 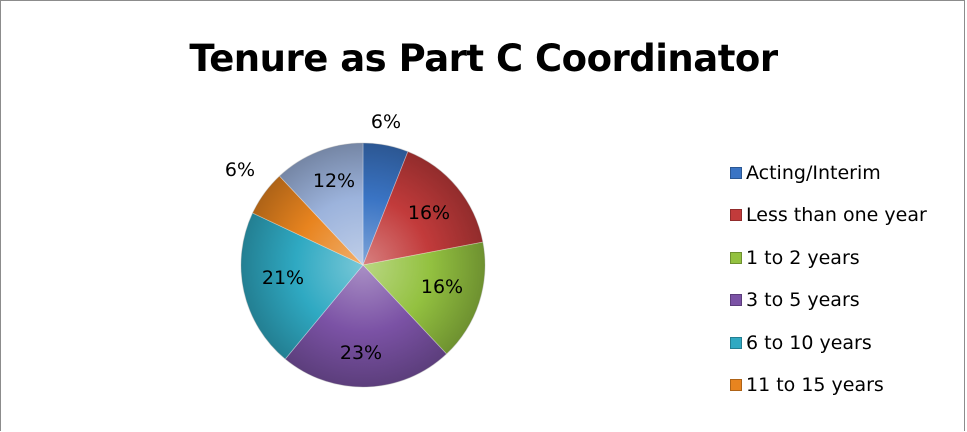 What do you see at coordinates (803, 257) in the screenshot?
I see `legend-label: 1 to 2 years` at bounding box center [803, 257].